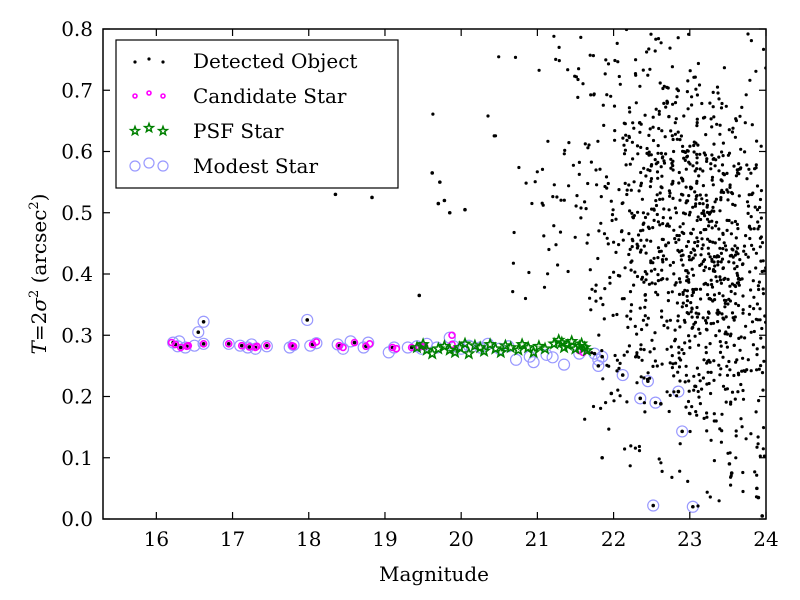 Image resolution: width=800 pixels, height=600 pixels. Describe the element at coordinates (77, 335) in the screenshot. I see `y-tick-label: 0.3` at that location.